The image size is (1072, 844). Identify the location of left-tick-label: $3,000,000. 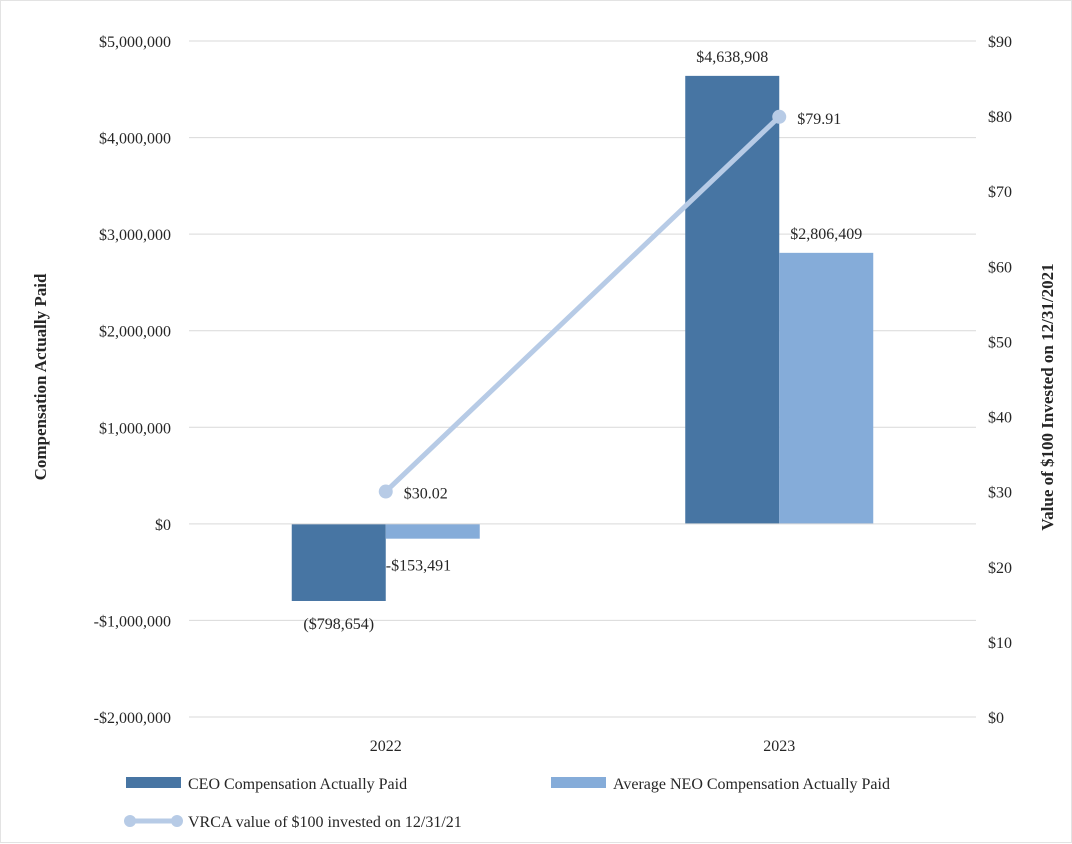
(135, 235).